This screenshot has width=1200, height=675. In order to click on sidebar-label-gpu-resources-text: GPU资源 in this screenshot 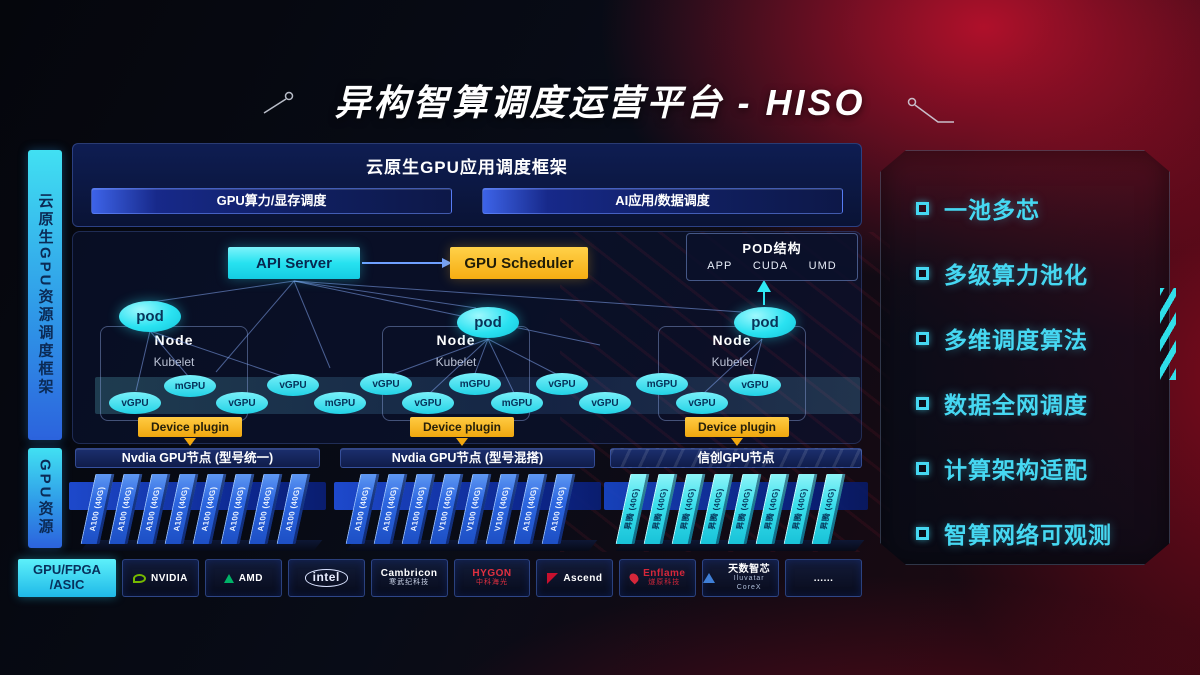, I will do `click(45, 498)`.